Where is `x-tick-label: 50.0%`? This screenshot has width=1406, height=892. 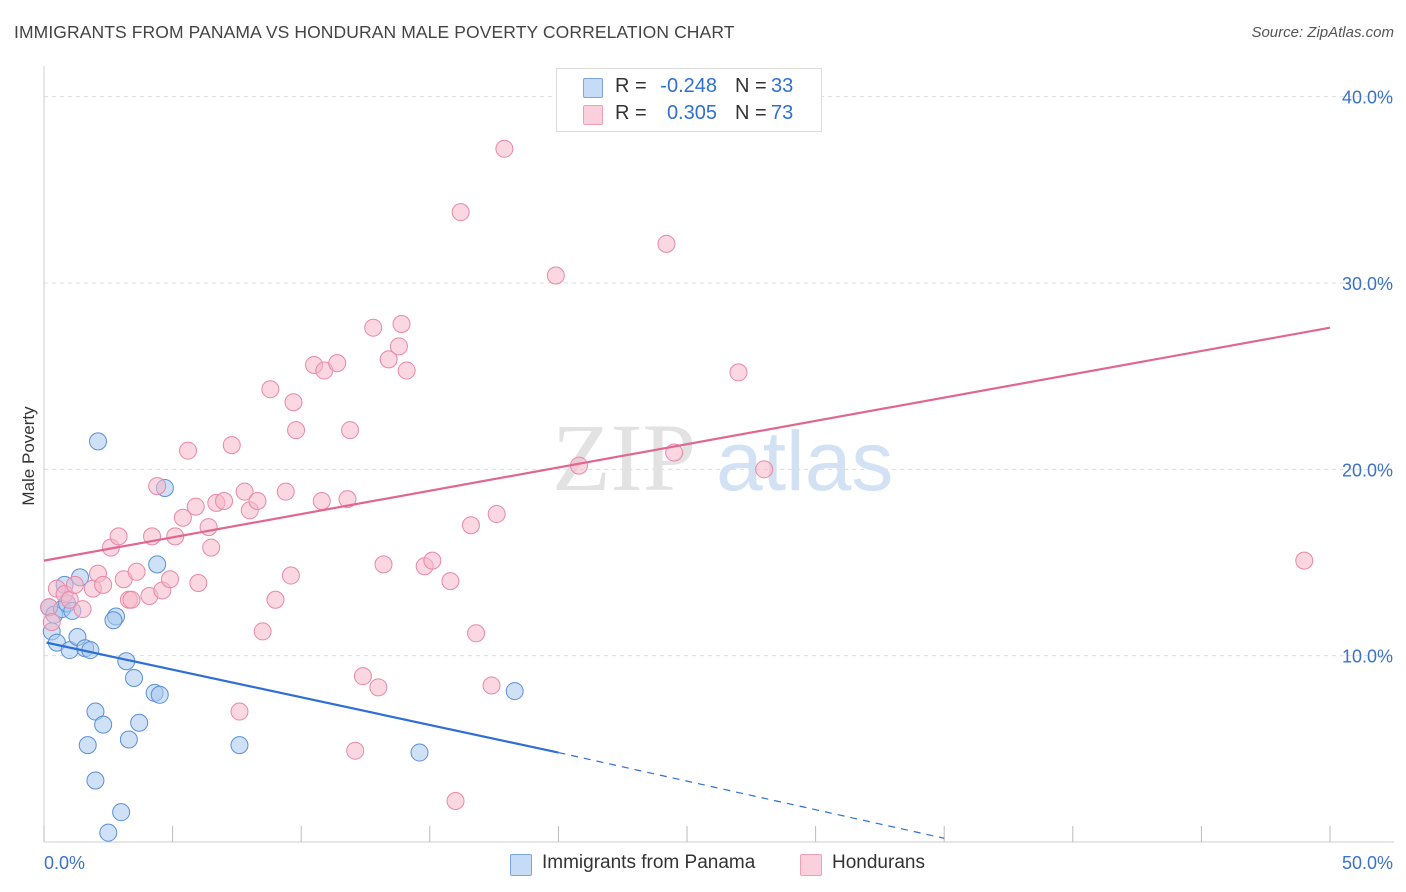
x-tick-label: 50.0% is located at coordinates (1367, 863).